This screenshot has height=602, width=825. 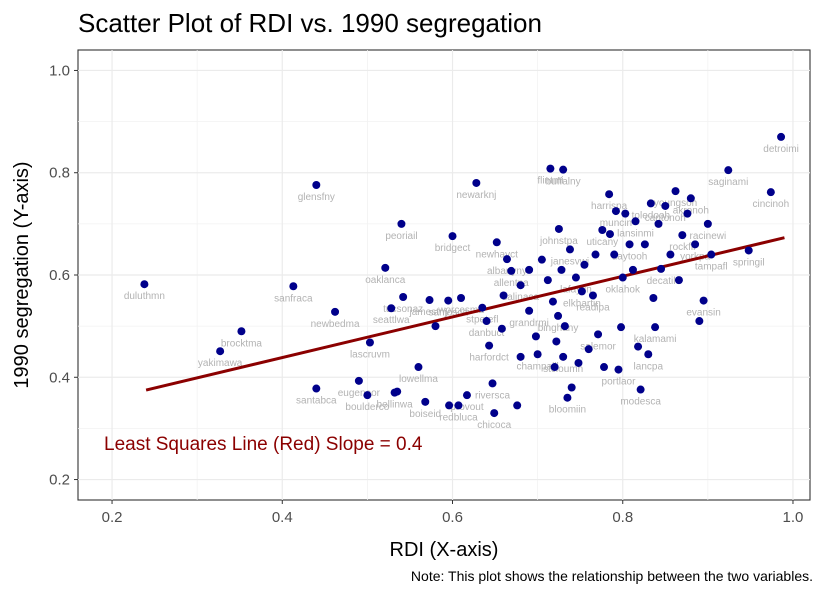 What do you see at coordinates (476, 195) in the screenshot?
I see `point-label: newarknj` at bounding box center [476, 195].